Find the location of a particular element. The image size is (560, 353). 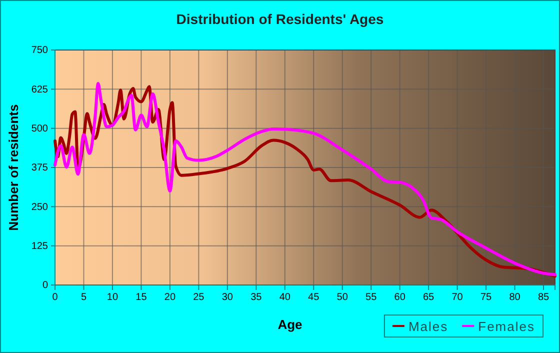

x-tick-label: 20 is located at coordinates (170, 298).